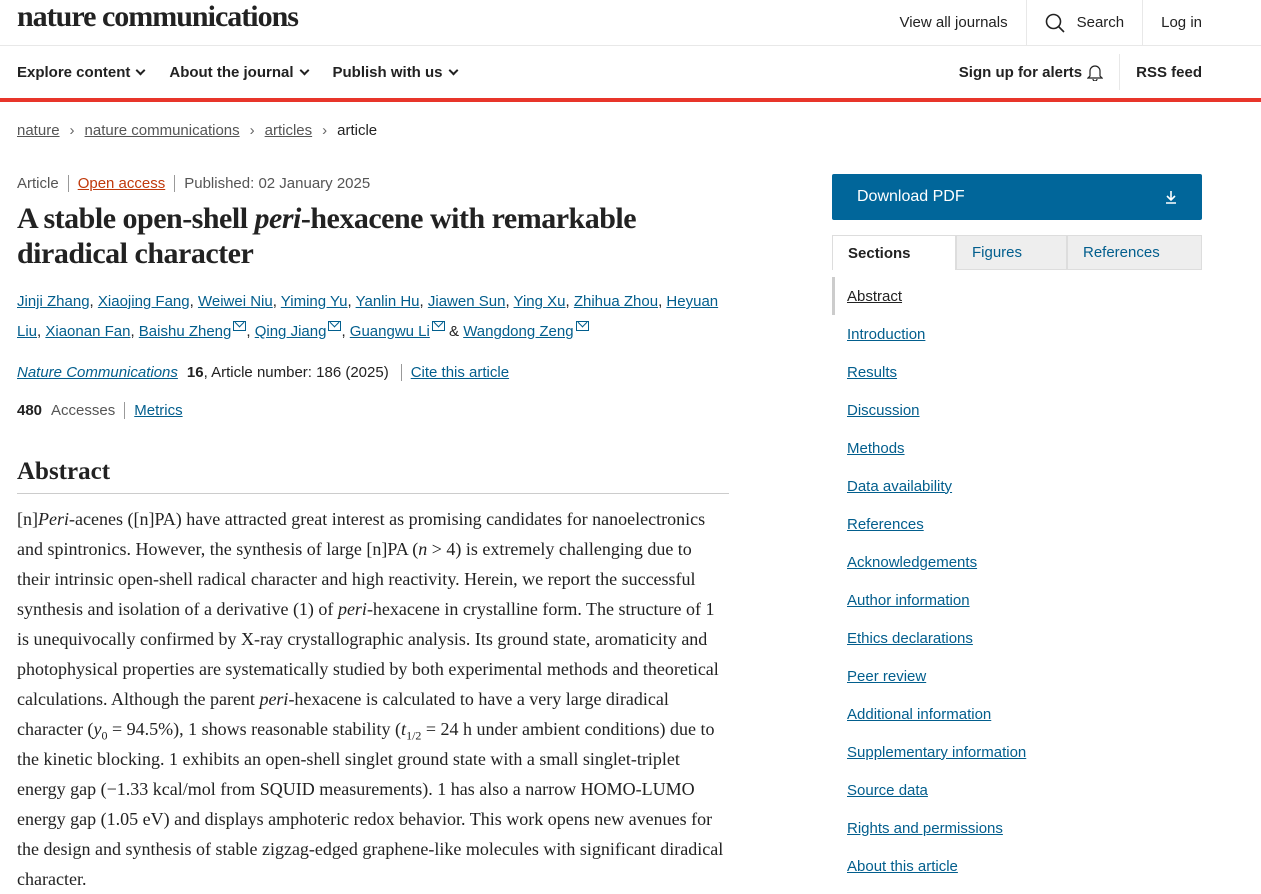 The height and width of the screenshot is (894, 1261). Describe the element at coordinates (88, 331) in the screenshot. I see `author-link: Xiaonan Fan` at that location.